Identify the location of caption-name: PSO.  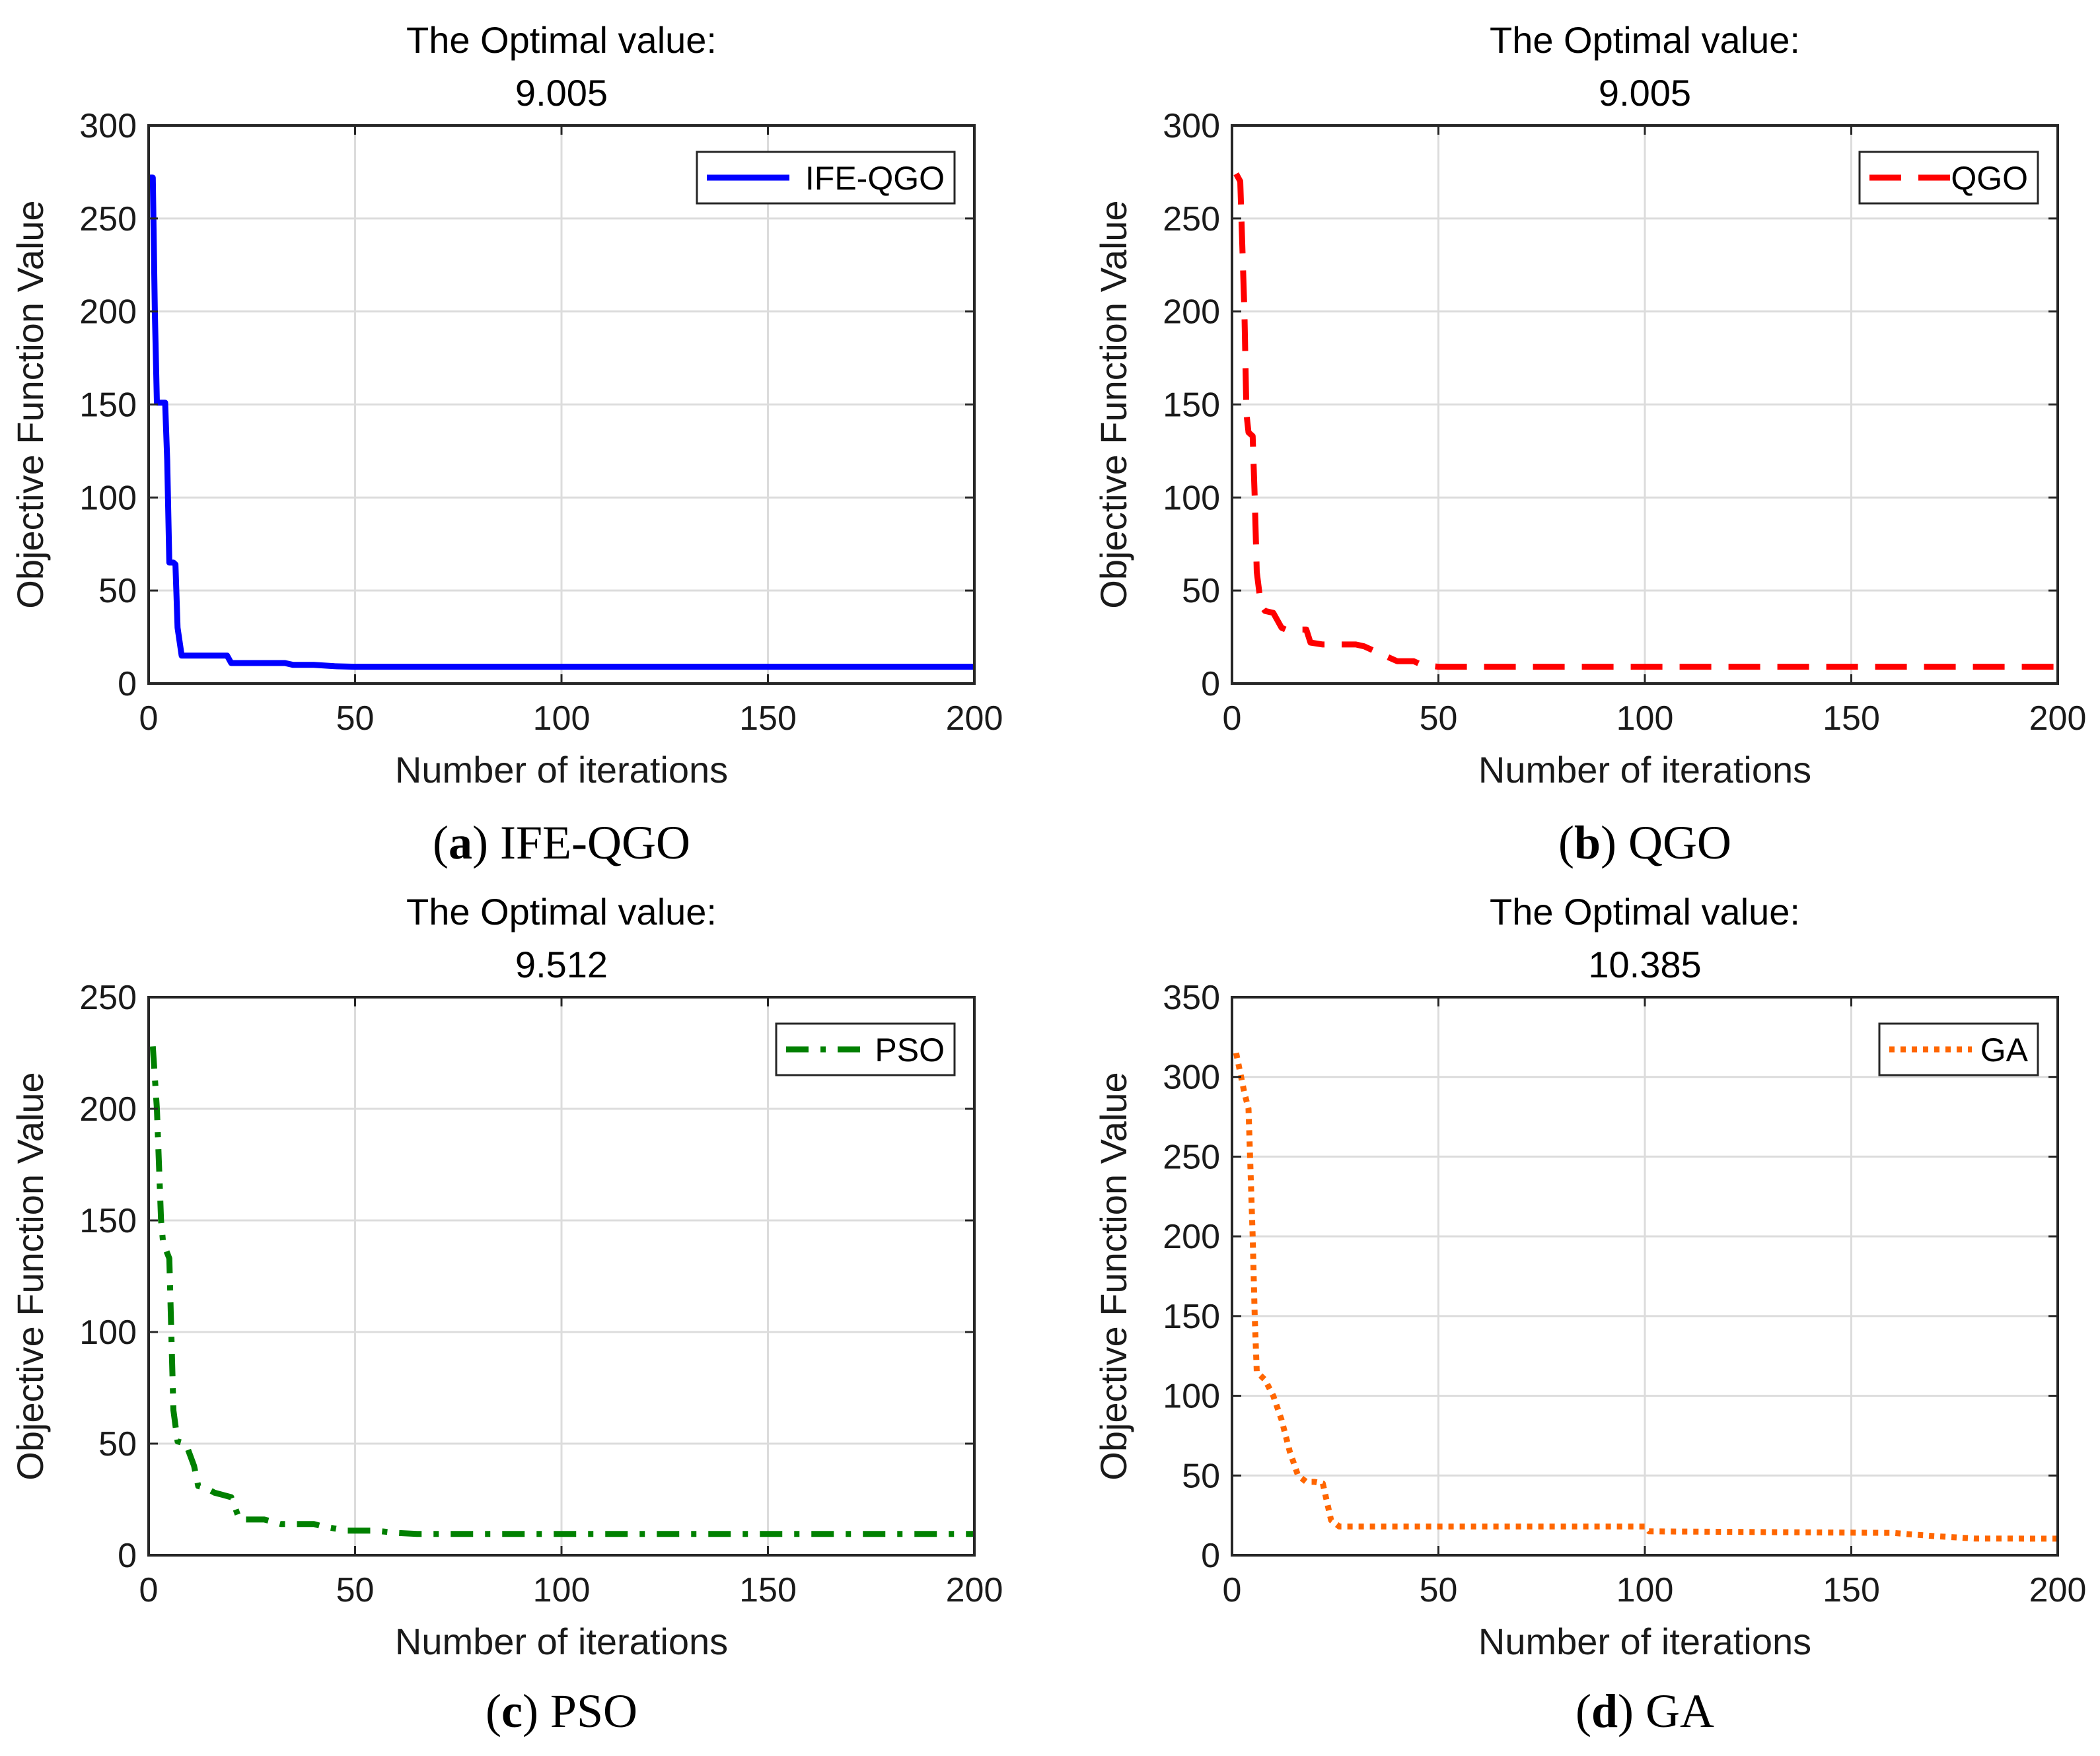
(593, 1712).